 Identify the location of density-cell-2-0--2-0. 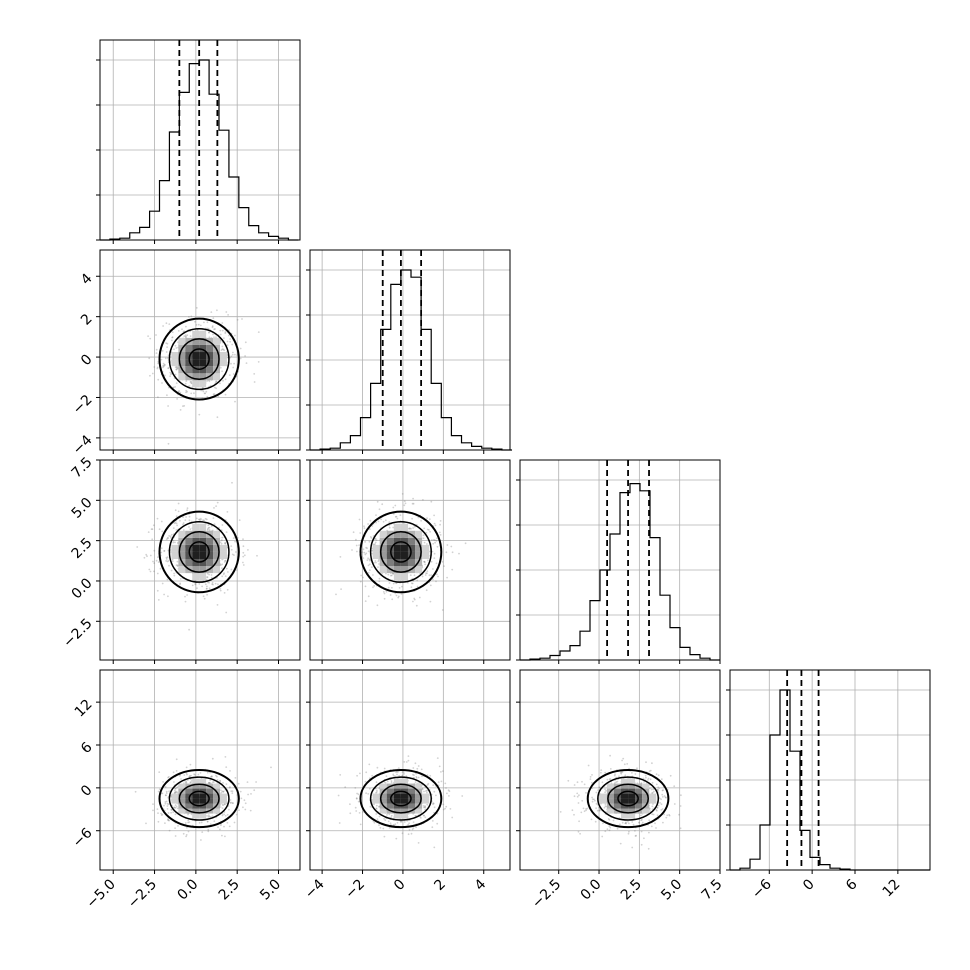
(189, 548).